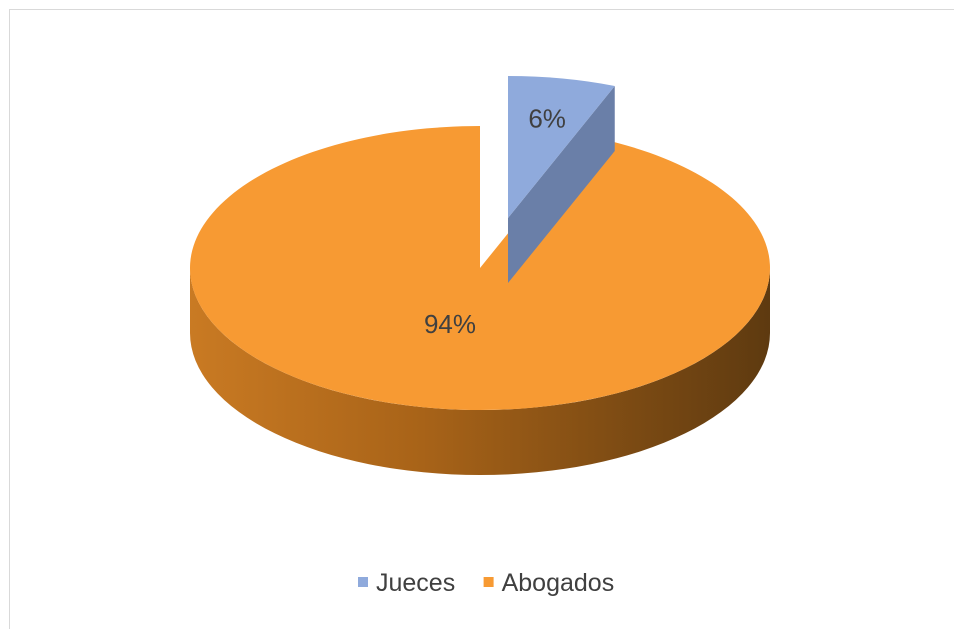 The height and width of the screenshot is (629, 955). What do you see at coordinates (488, 582) in the screenshot?
I see `legend-swatch-abogados` at bounding box center [488, 582].